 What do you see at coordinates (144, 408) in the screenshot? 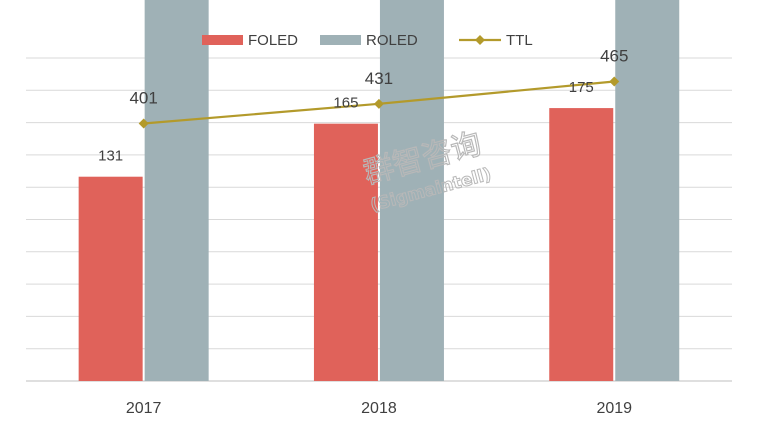
I see `x-tick-label-2017: 2017` at bounding box center [144, 408].